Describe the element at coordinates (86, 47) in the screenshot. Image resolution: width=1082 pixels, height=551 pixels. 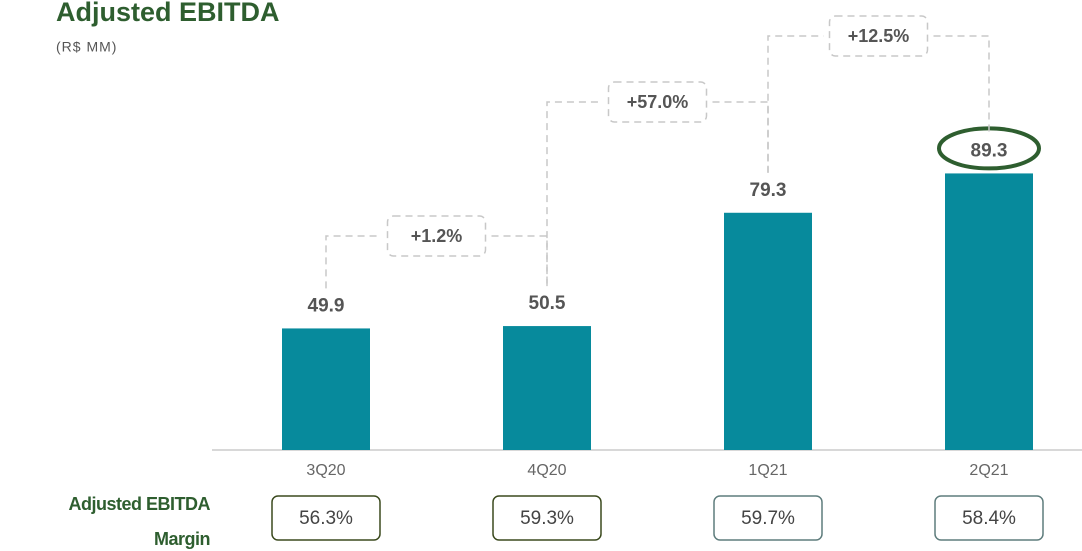
I see `chart-subtitle: (R$ MM)` at that location.